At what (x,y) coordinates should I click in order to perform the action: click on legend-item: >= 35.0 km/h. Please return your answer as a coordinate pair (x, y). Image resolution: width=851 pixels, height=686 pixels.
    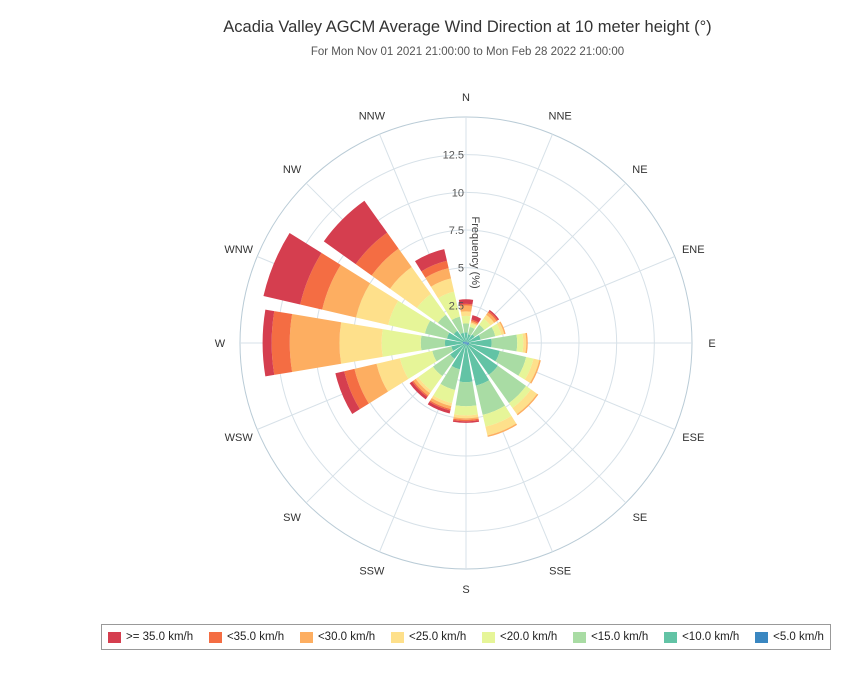
    Looking at the image, I should click on (150, 637).